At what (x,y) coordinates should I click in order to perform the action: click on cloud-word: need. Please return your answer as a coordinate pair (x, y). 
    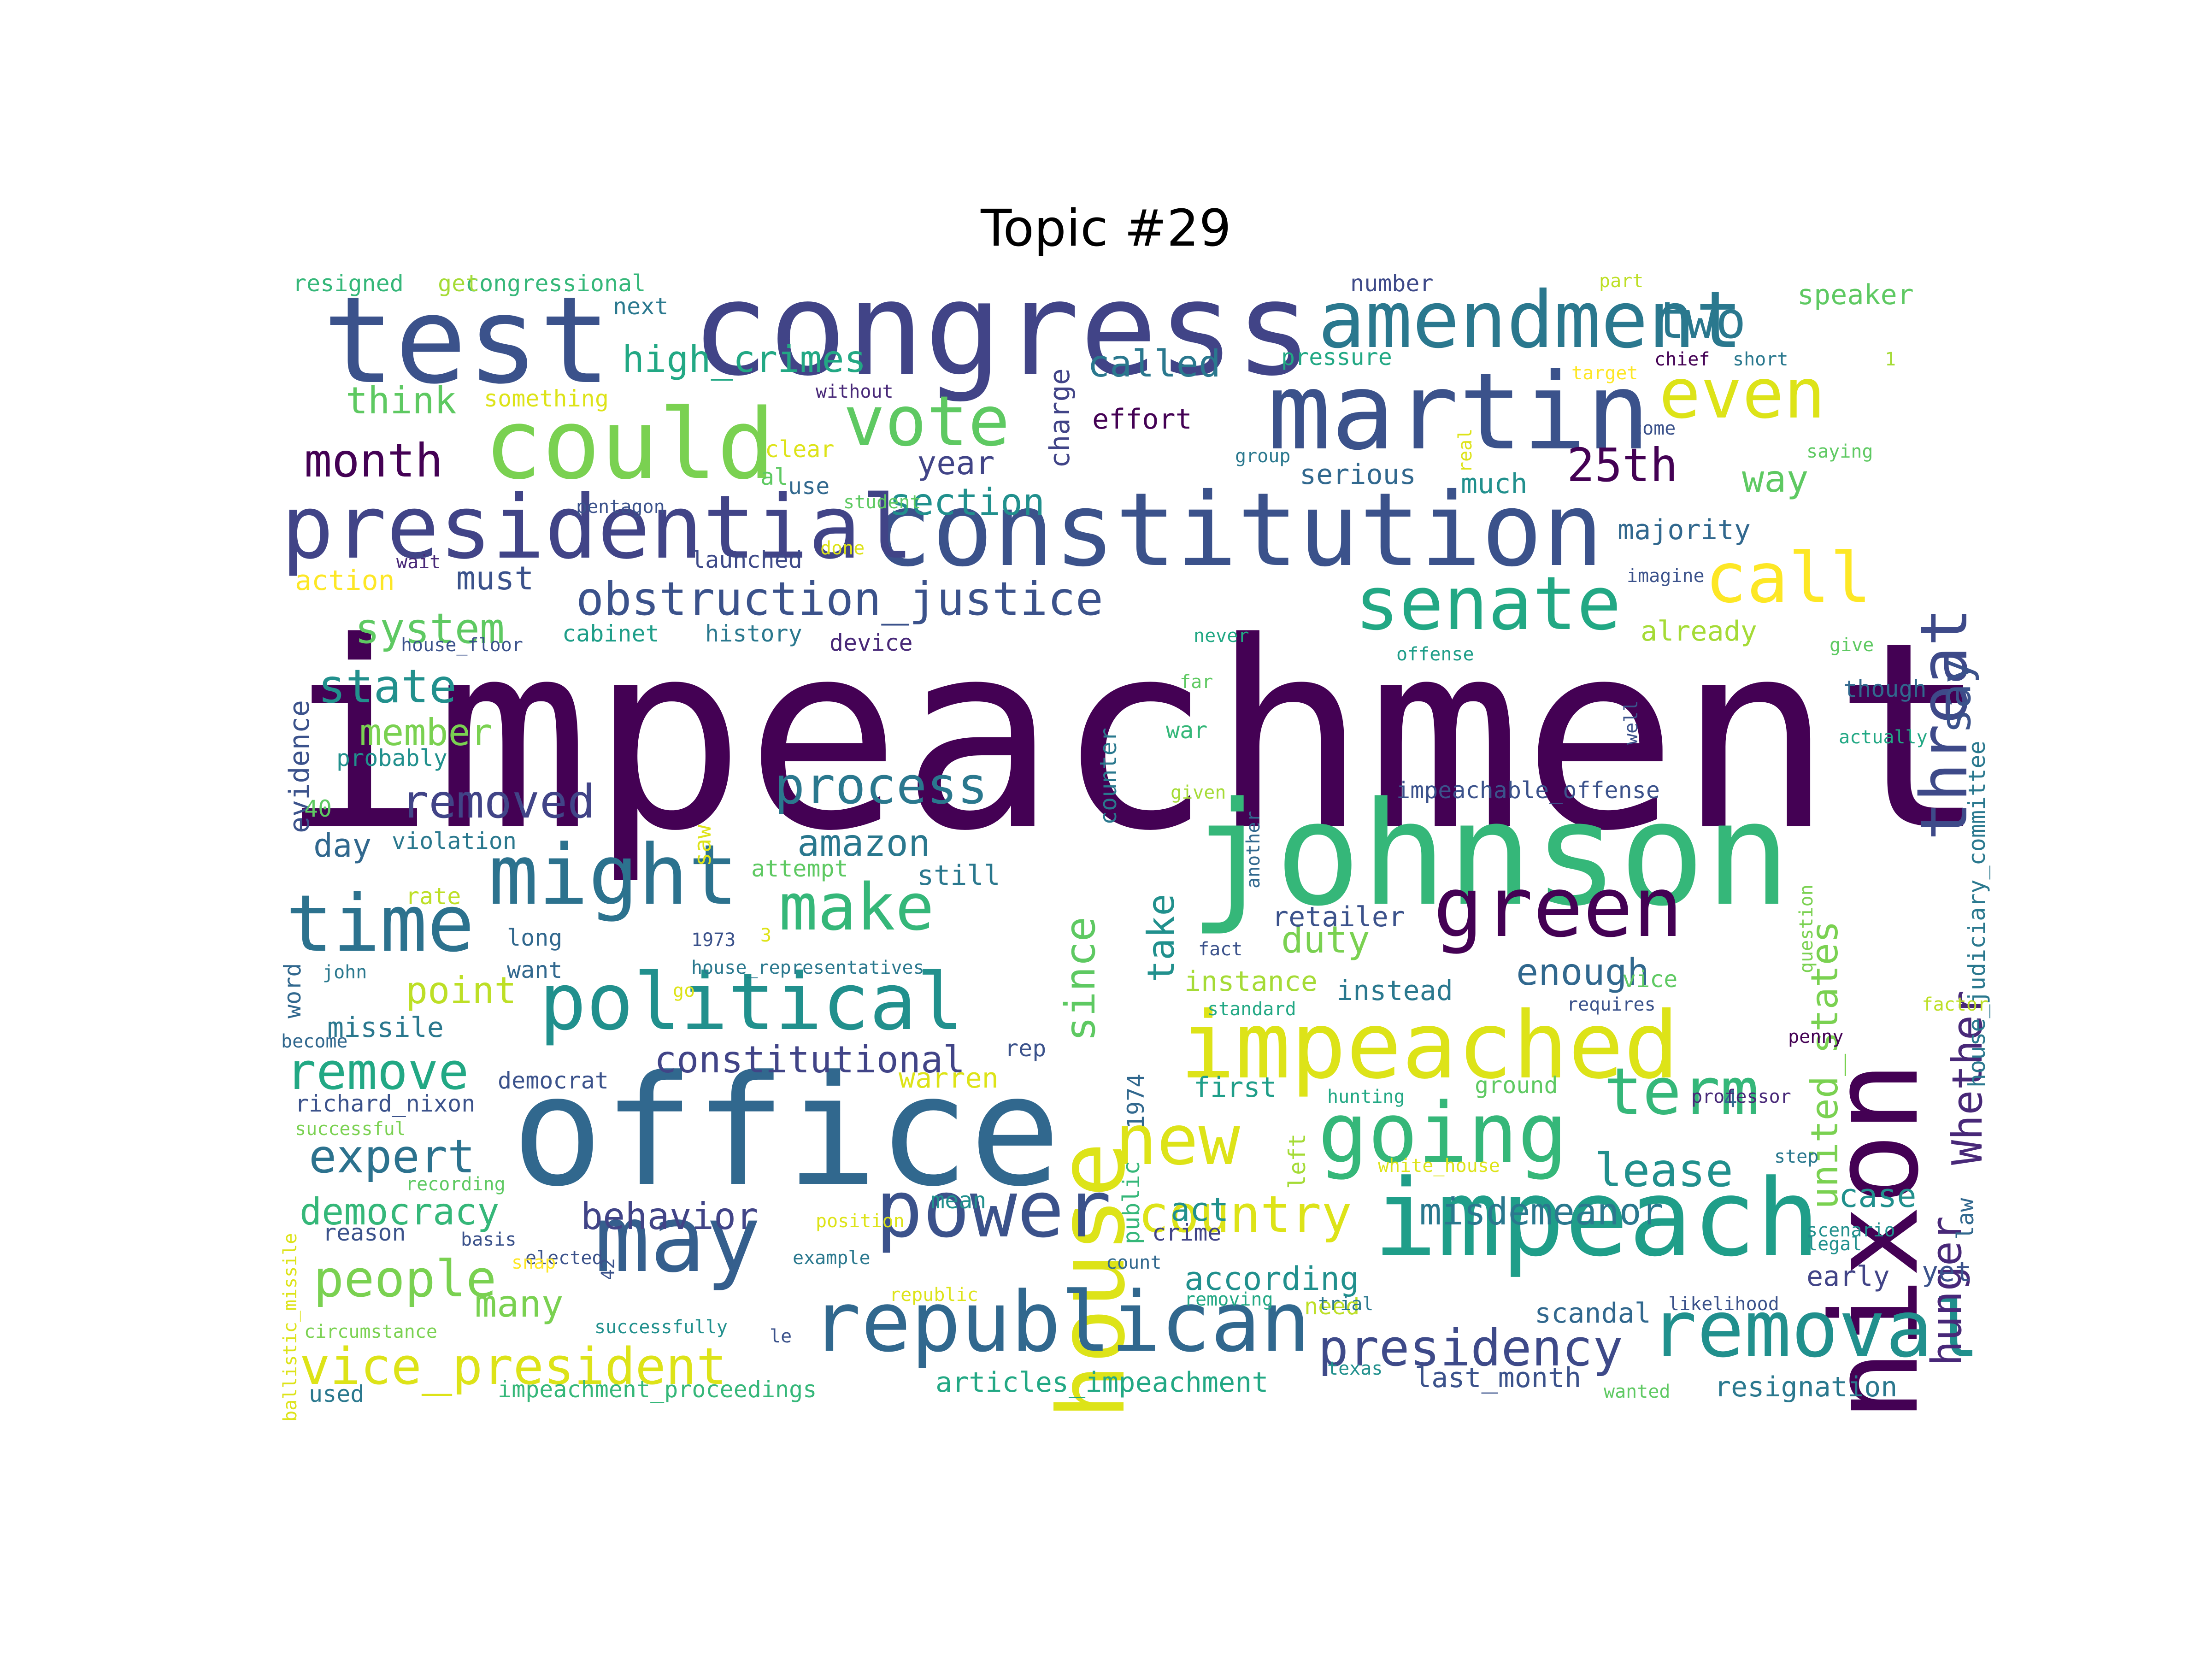
    Looking at the image, I should click on (1332, 1306).